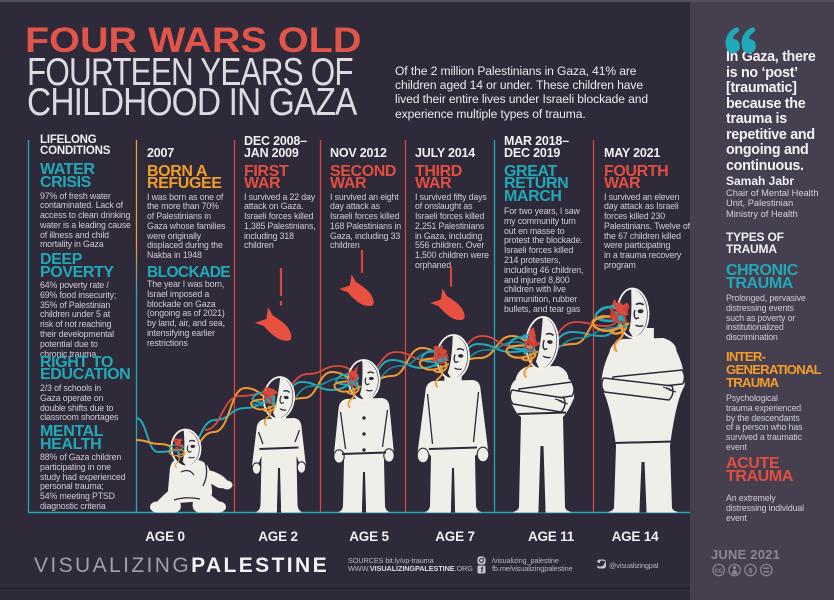  Describe the element at coordinates (455, 536) in the screenshot. I see `svg-text: AGE 7` at that location.